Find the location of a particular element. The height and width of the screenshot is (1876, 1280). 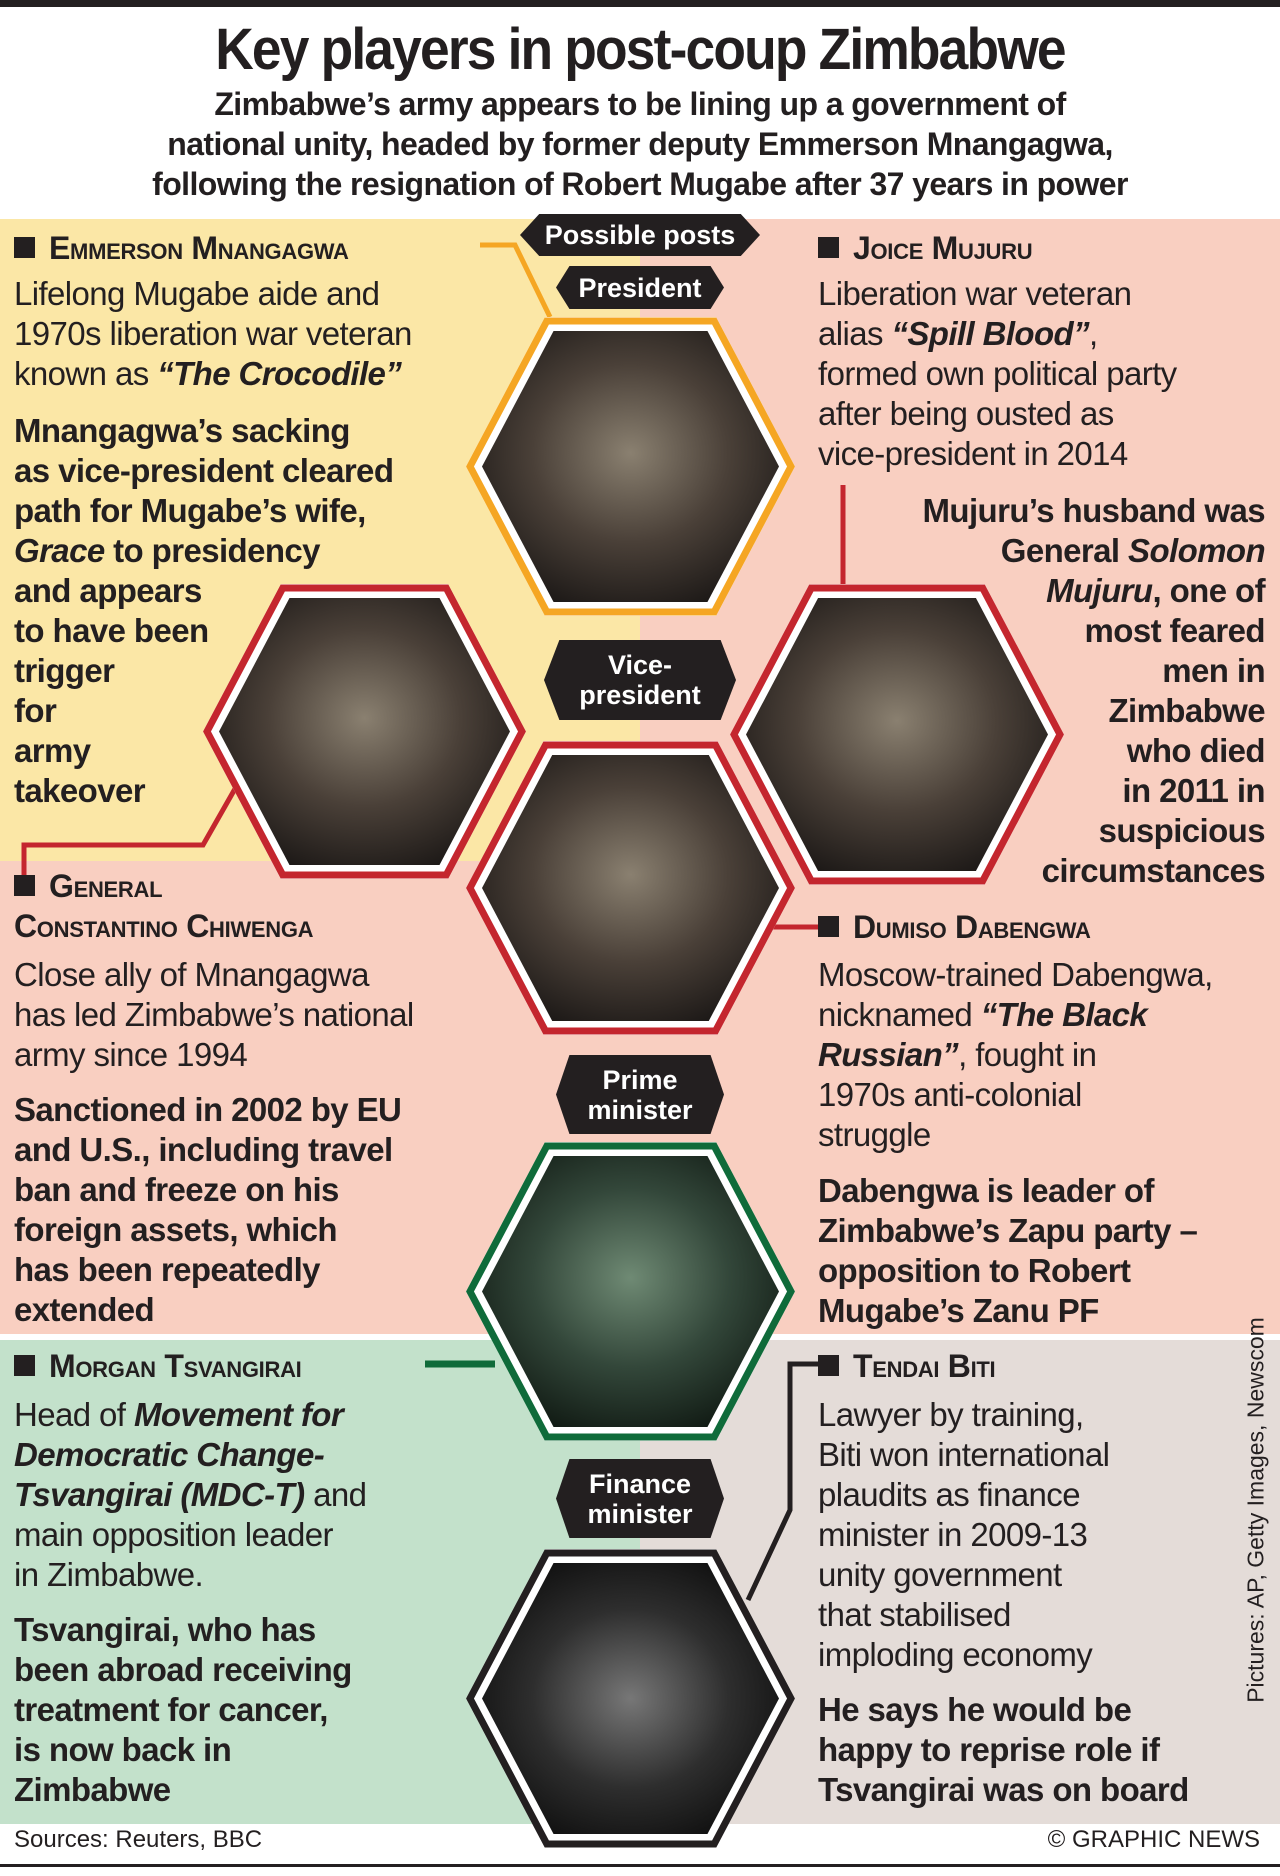

text-line: Dabengwa is leader of is located at coordinates (1007, 1191).